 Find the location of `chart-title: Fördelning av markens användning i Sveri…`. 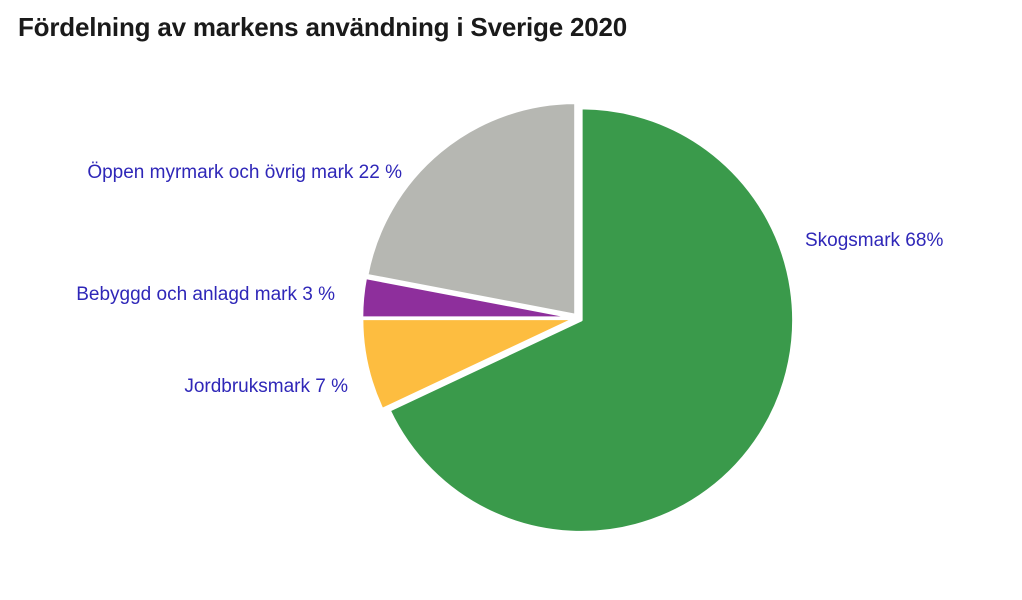

chart-title: Fördelning av markens användning i Sveri… is located at coordinates (323, 27).